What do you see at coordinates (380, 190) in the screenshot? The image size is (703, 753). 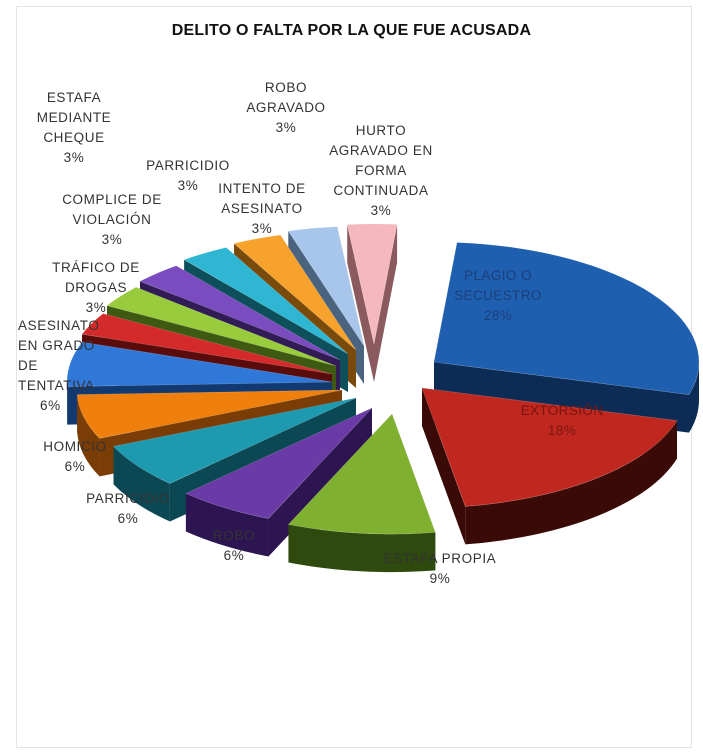 I see `slice-name: CONTINUADA` at bounding box center [380, 190].